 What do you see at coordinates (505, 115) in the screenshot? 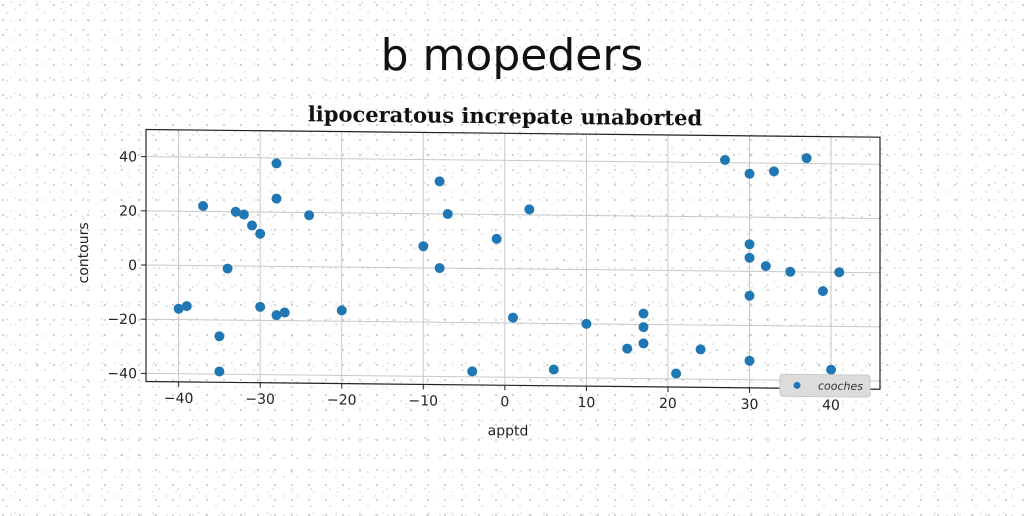
I see `chart-title: lipoceratous increpate unaborted` at bounding box center [505, 115].